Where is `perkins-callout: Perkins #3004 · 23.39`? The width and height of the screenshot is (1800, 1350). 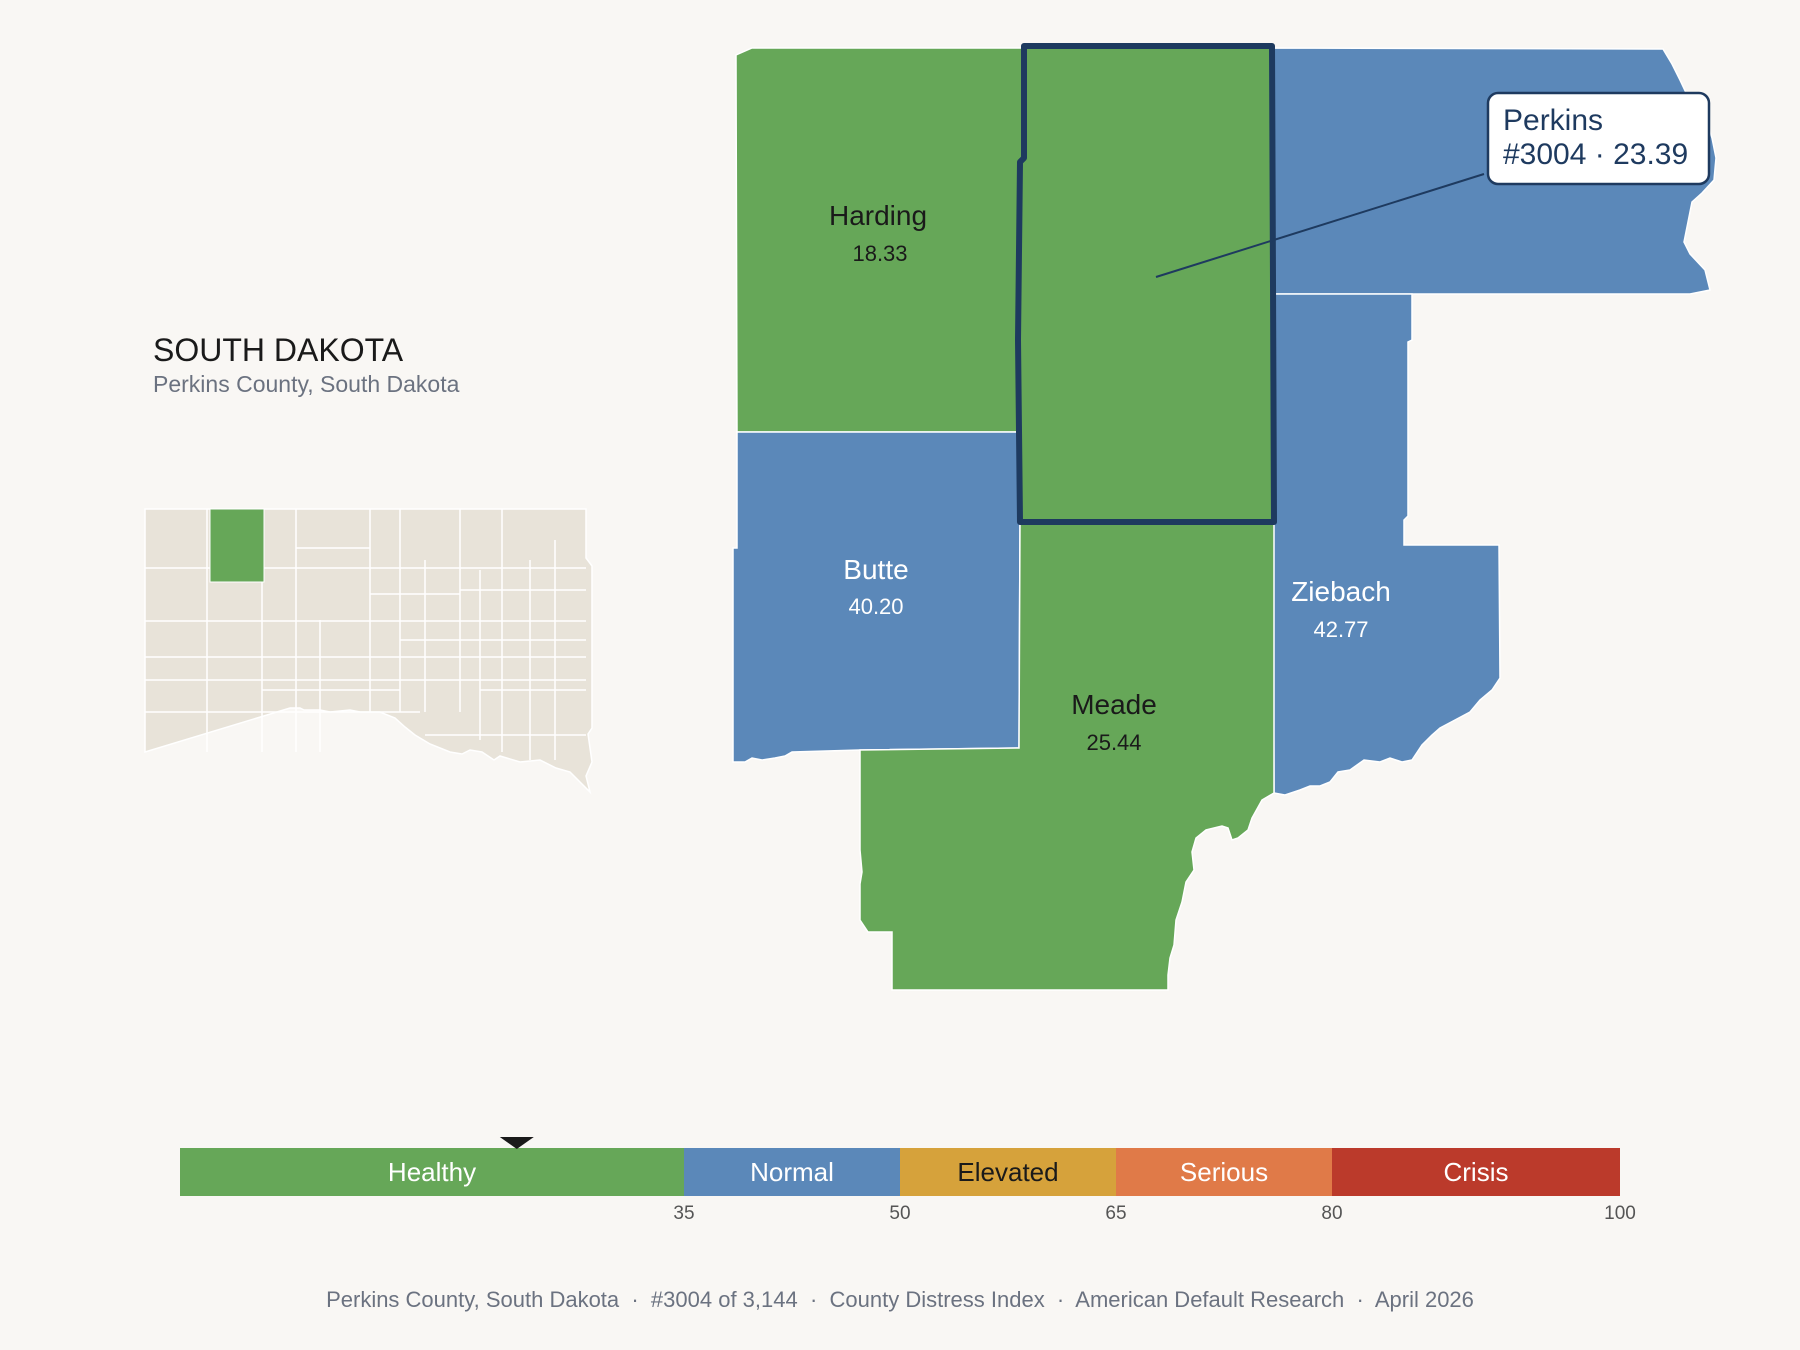 perkins-callout: Perkins #3004 · 23.39 is located at coordinates (1433, 184).